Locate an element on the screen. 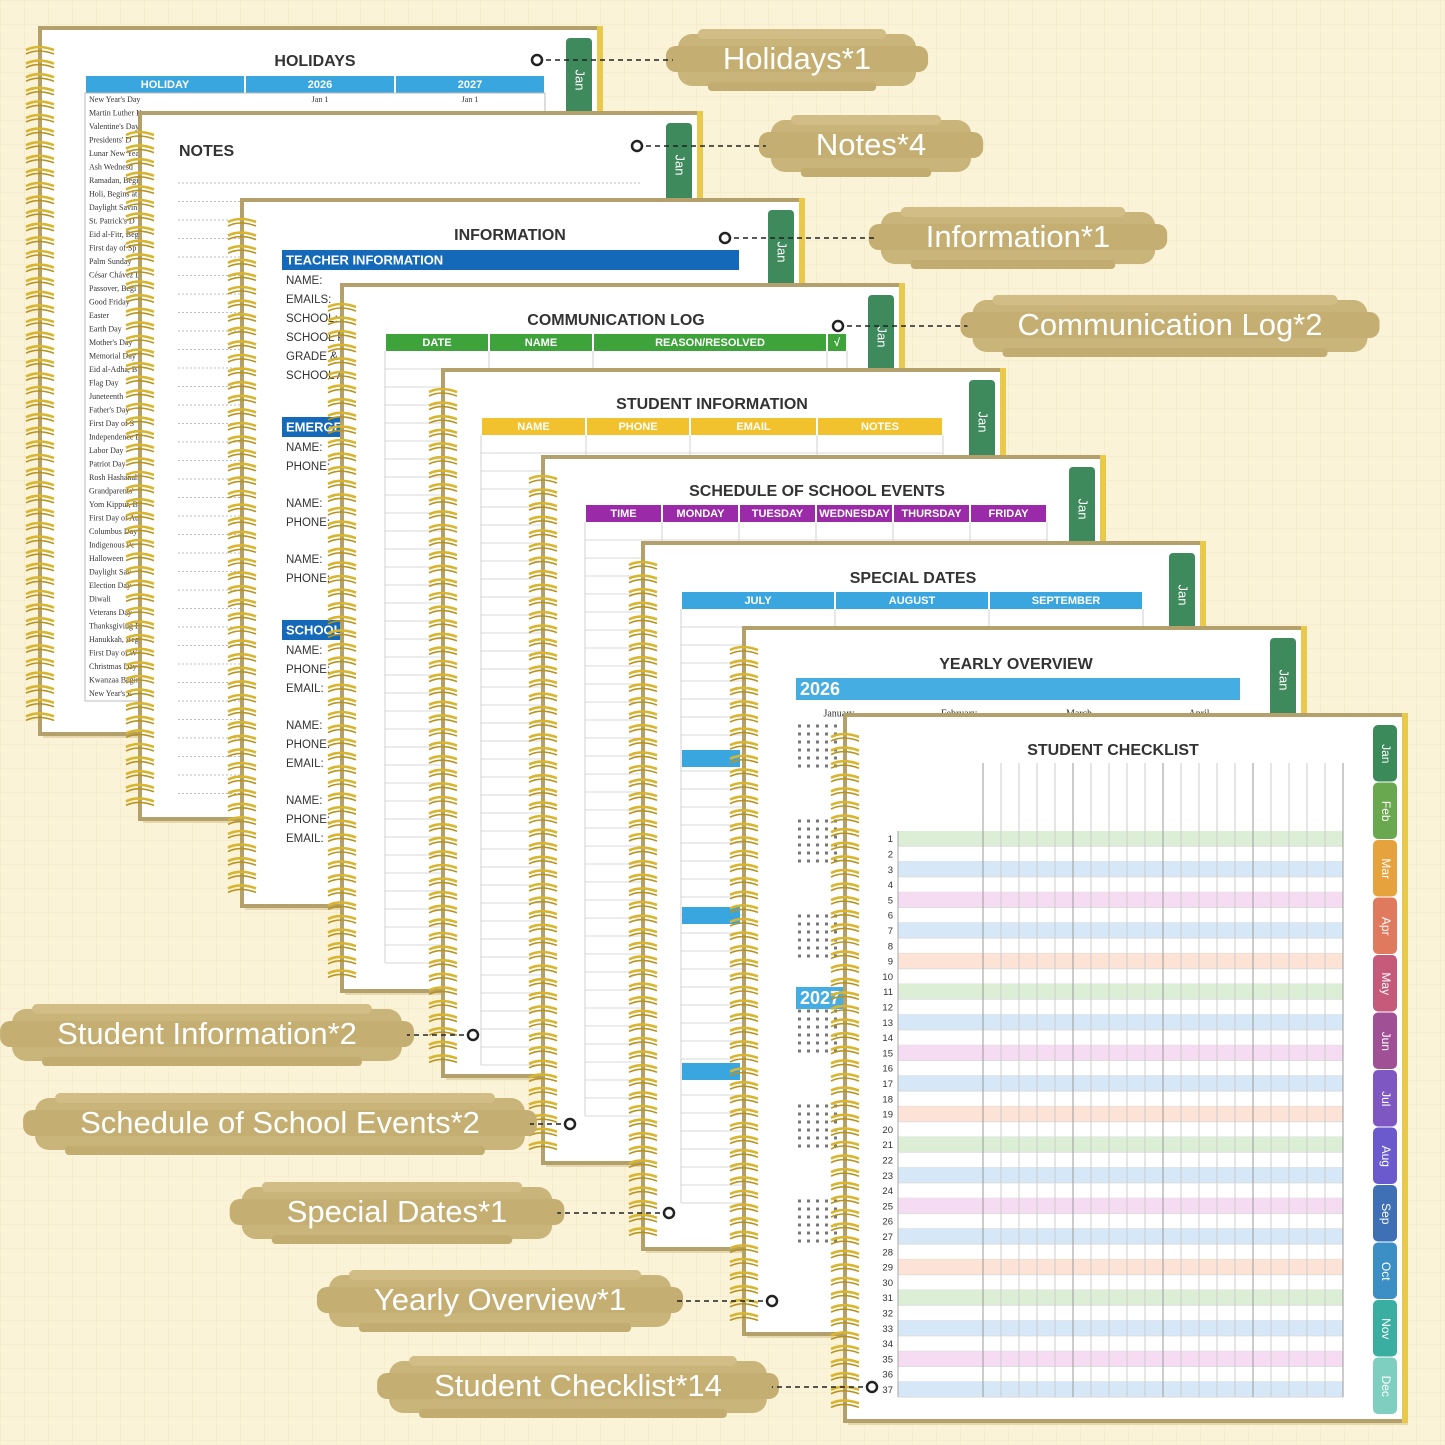 Image resolution: width=1445 pixels, height=1445 pixels. holiday-name: Holi, Begins at is located at coordinates (113, 193).